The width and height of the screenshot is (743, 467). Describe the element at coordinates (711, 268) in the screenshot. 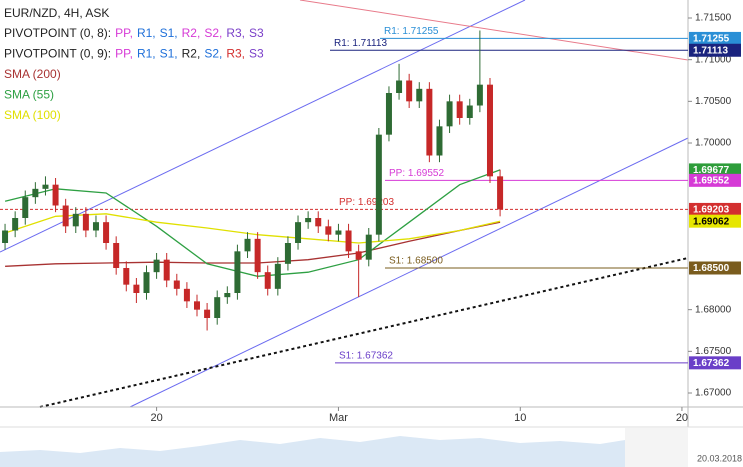

I see `price-tag-label: 1.68500` at that location.